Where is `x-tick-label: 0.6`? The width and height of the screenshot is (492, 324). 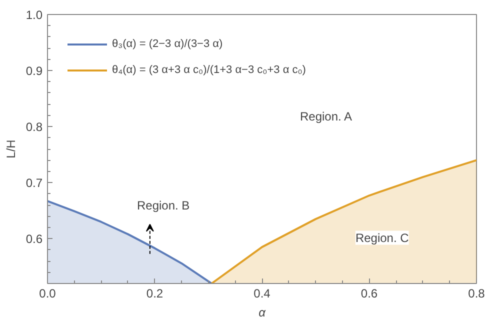 x-tick-label: 0.6 is located at coordinates (369, 293).